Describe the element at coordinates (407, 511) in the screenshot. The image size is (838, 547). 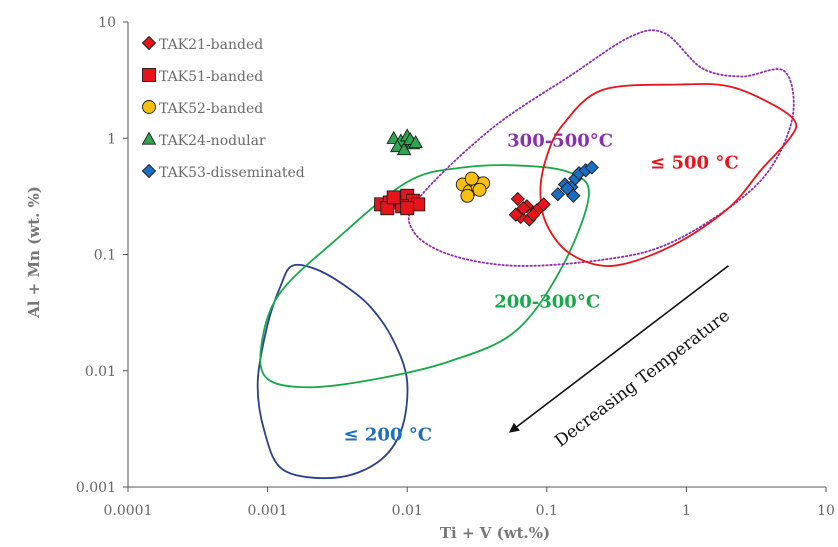
I see `x-tick-label: 0.01` at that location.